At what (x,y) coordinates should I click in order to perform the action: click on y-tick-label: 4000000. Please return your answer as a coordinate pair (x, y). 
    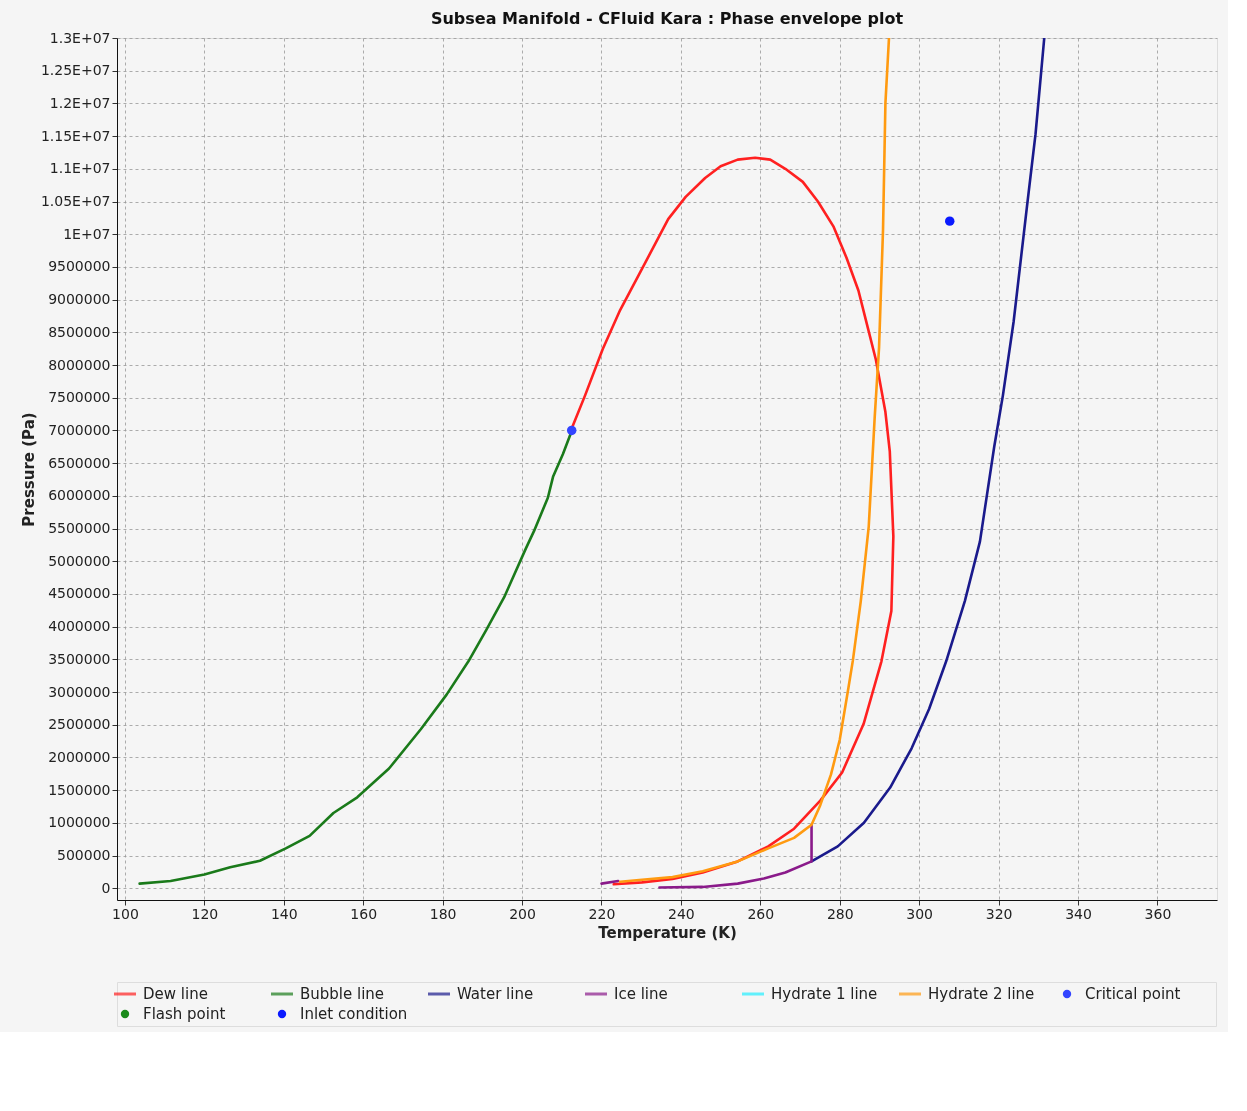
    Looking at the image, I should click on (79, 626).